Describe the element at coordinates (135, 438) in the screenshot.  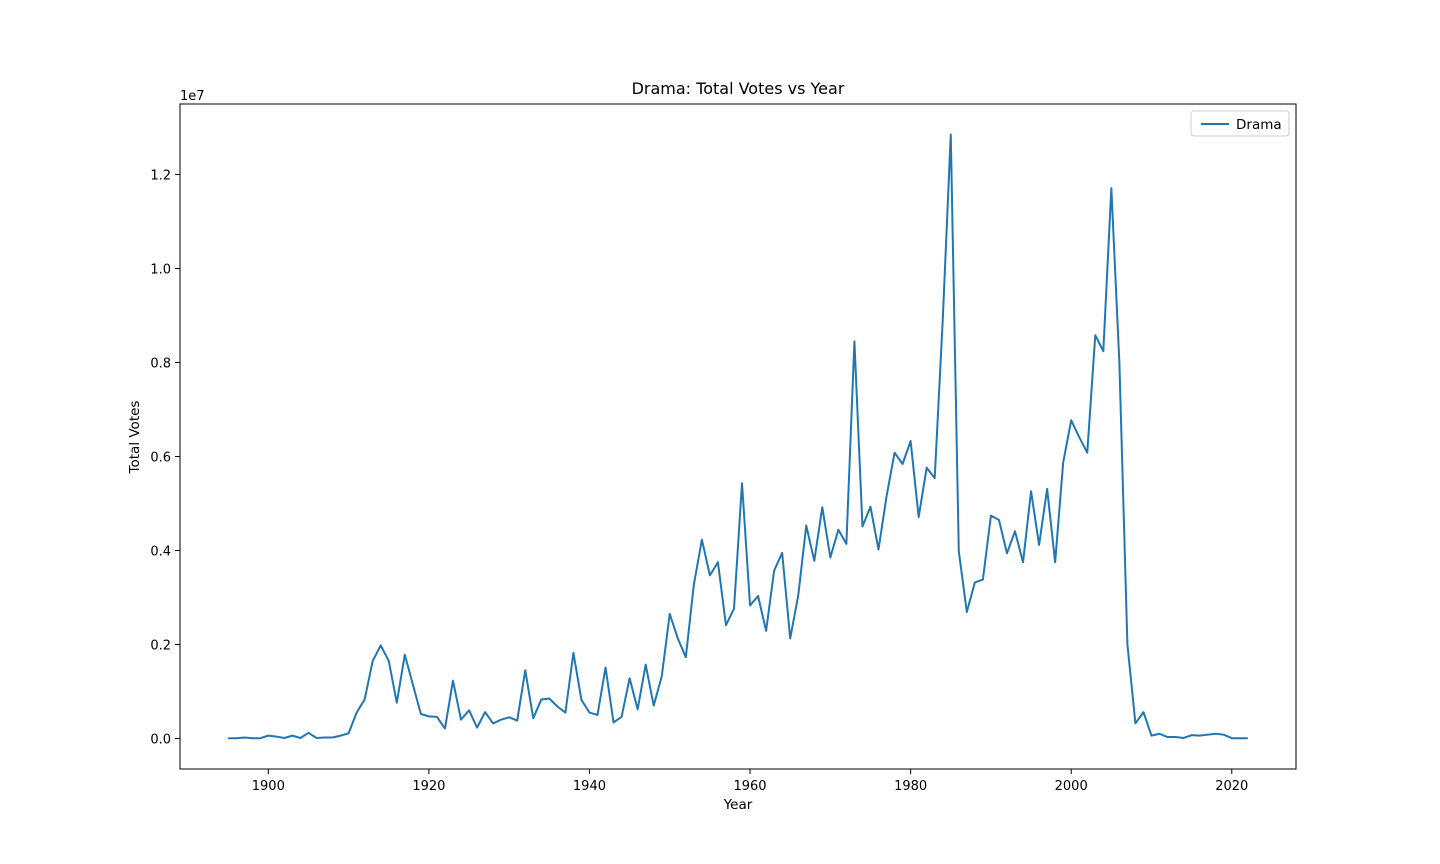
I see `y-axis-label: Total Votes` at that location.